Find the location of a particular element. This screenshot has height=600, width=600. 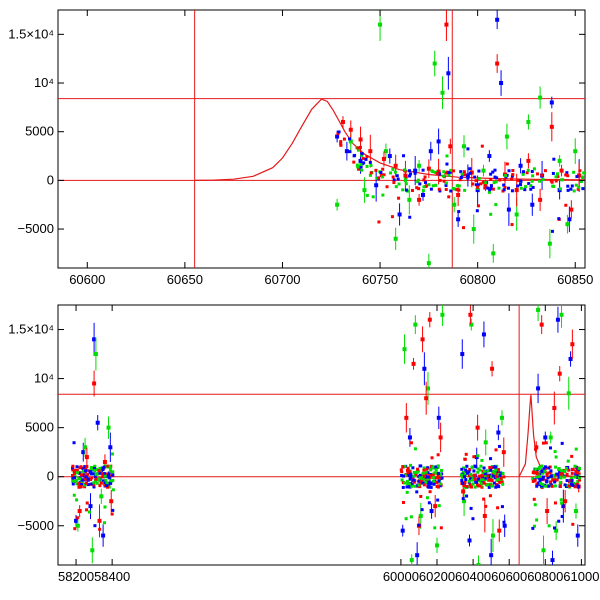

x-tick-label: 60850 is located at coordinates (575, 279).